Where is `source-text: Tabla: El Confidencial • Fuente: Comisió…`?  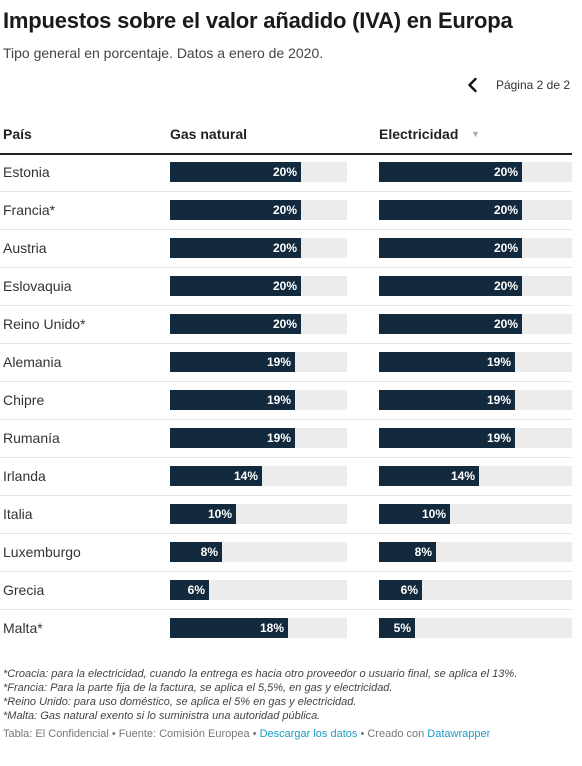 source-text: Tabla: El Confidencial • Fuente: Comisió… is located at coordinates (131, 734).